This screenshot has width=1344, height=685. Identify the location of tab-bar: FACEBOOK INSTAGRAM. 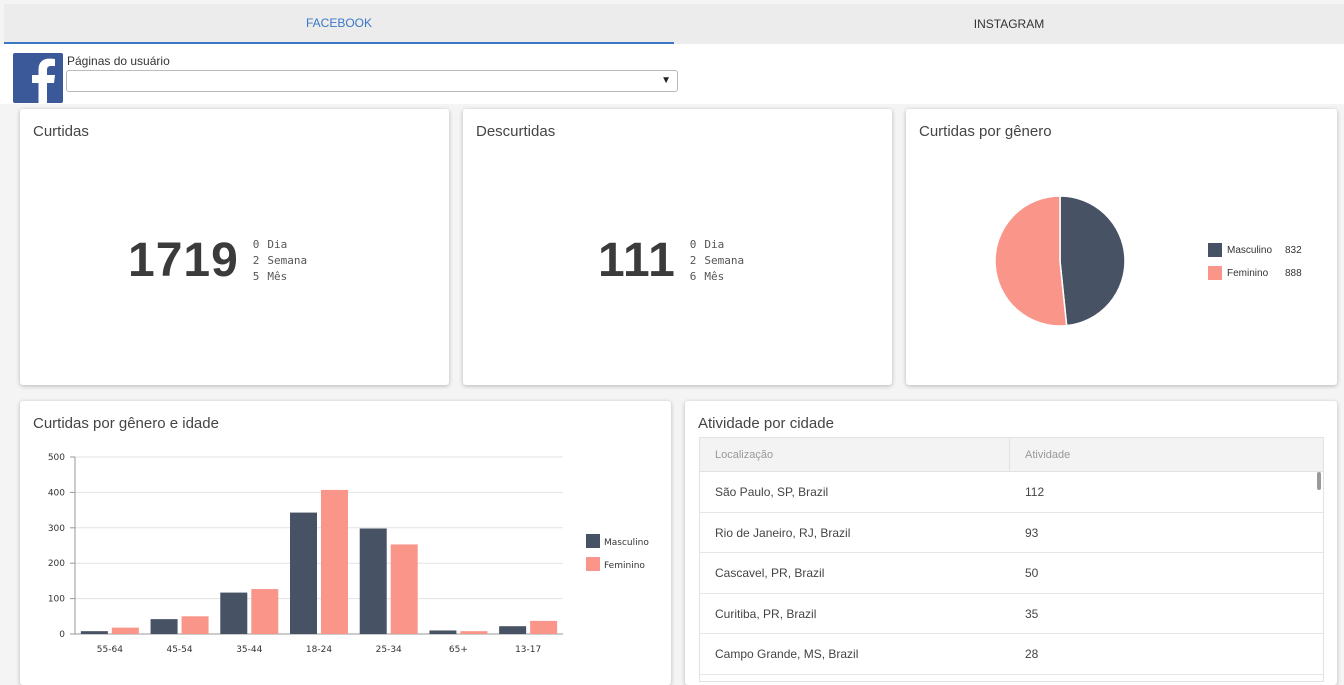
(674, 24).